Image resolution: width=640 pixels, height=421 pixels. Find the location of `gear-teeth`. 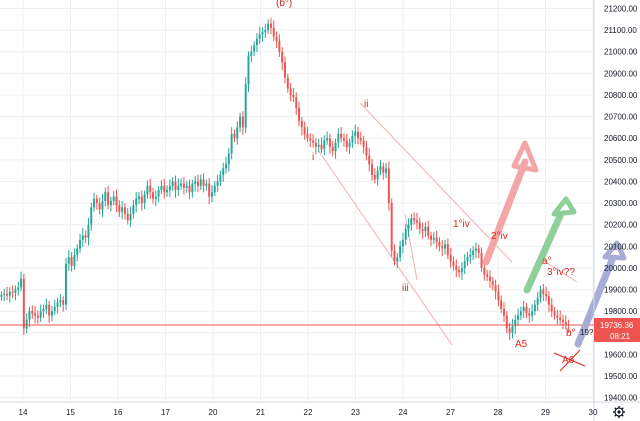

gear-teeth is located at coordinates (619, 412).